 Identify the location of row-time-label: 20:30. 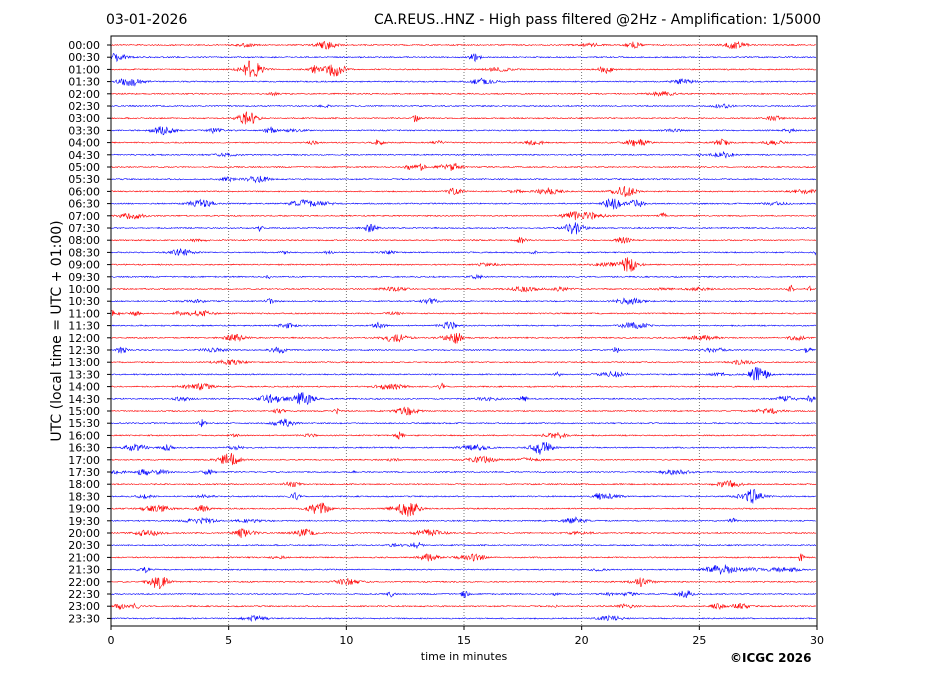
(84, 545).